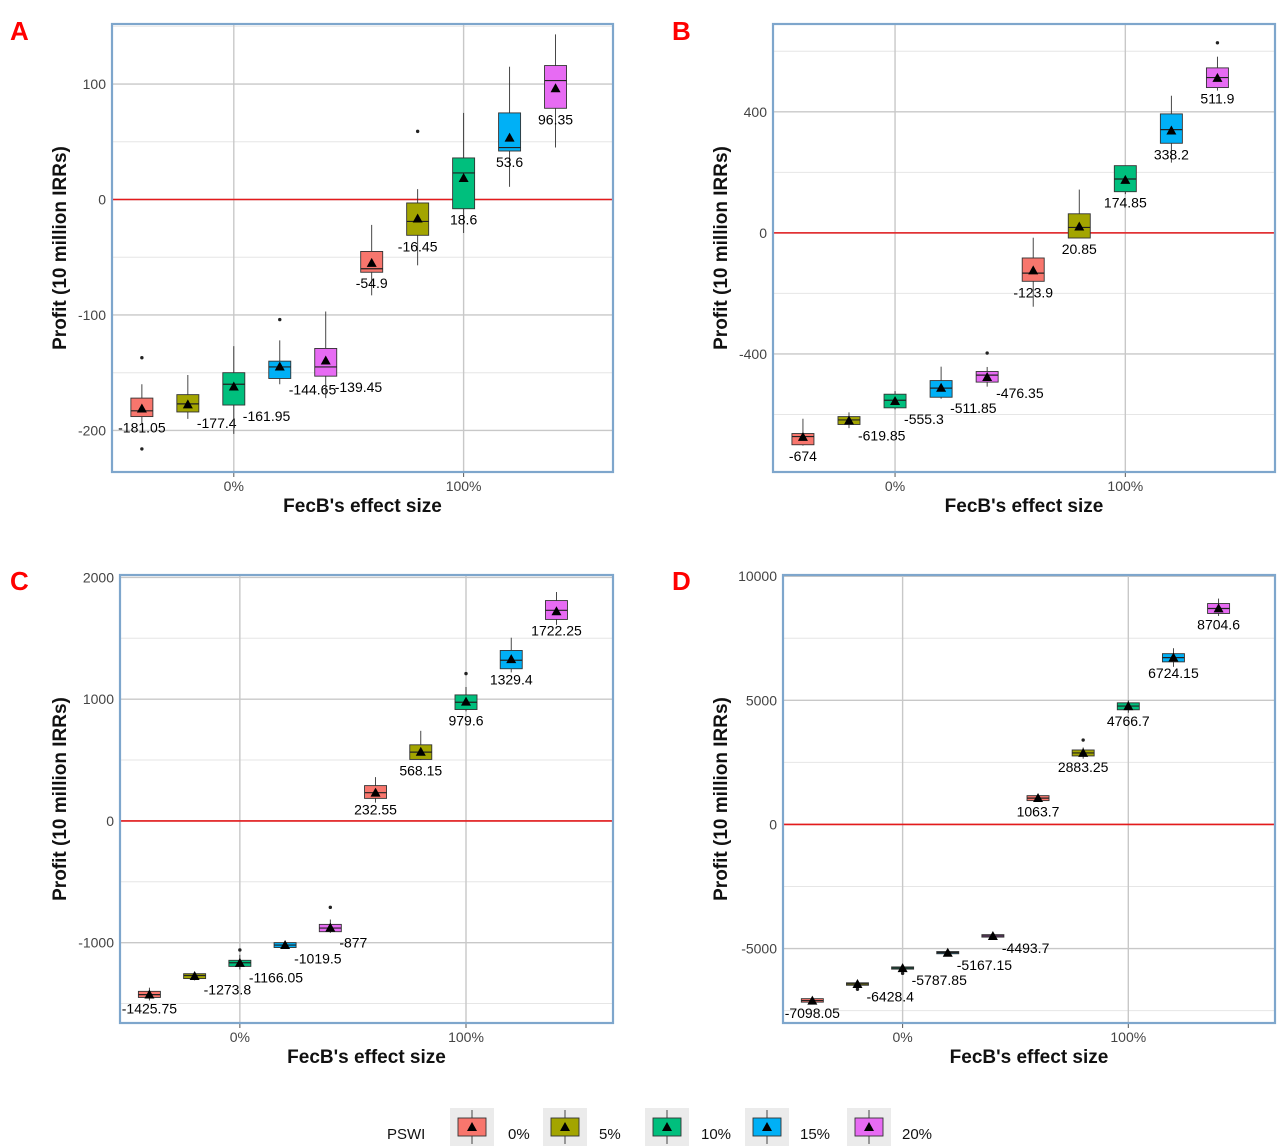 The height and width of the screenshot is (1148, 1277). I want to click on mean-value-label: -5787.85, so click(939, 980).